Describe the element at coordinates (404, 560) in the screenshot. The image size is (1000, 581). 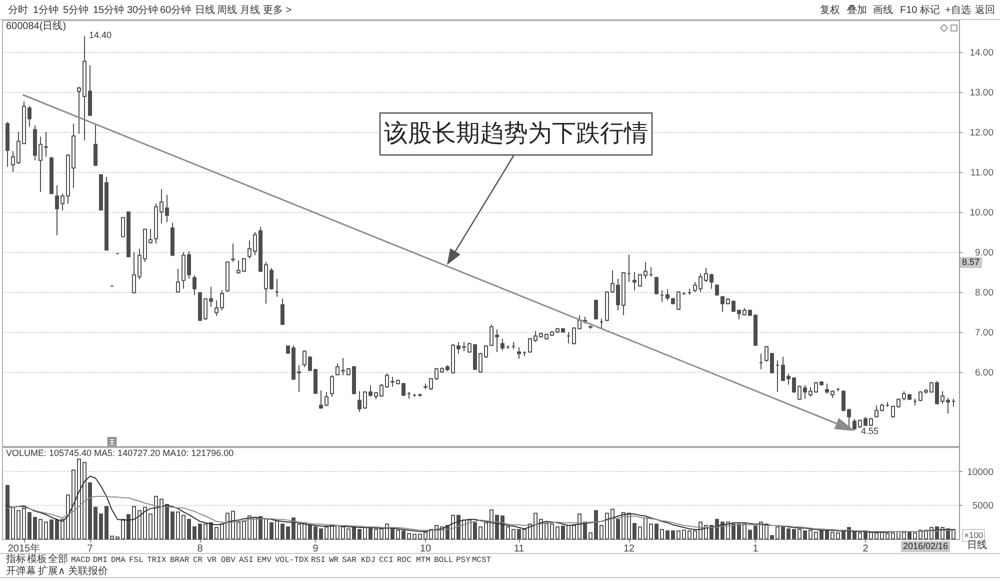
I see `text: ROC` at that location.